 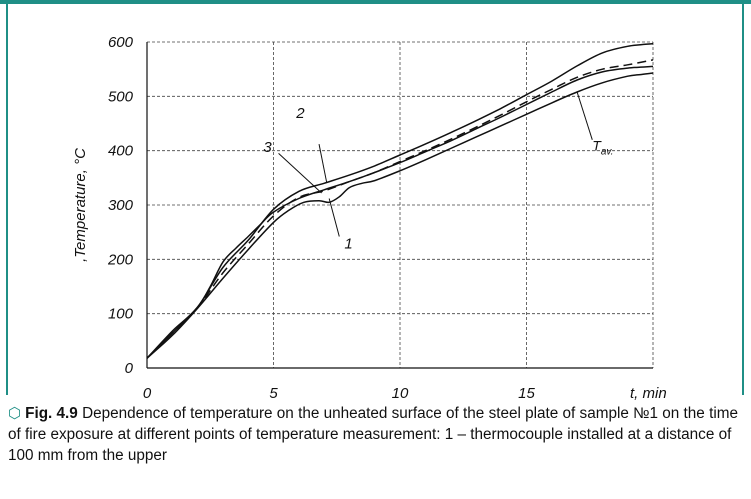 What do you see at coordinates (15, 413) in the screenshot?
I see `hexagon-icon: ⬡` at bounding box center [15, 413].